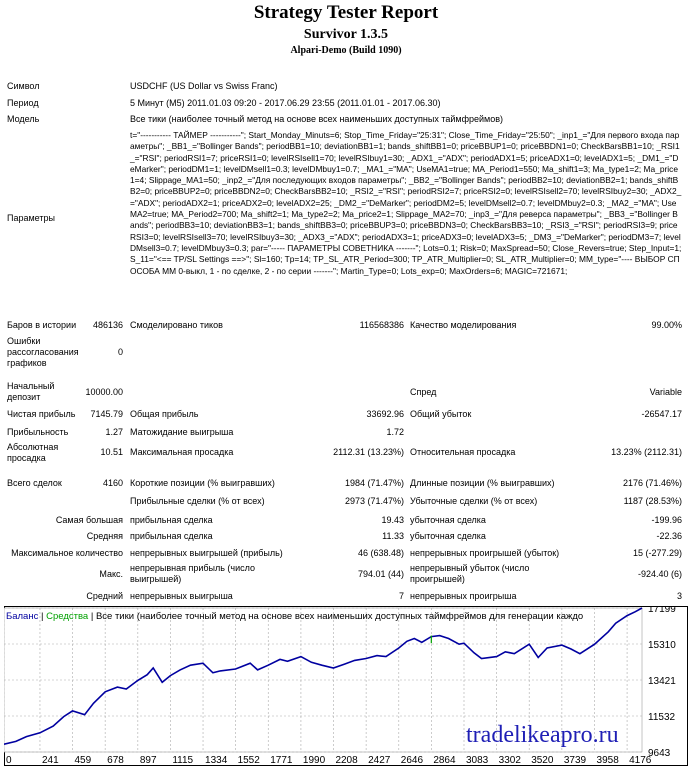 The width and height of the screenshot is (692, 766). What do you see at coordinates (193, 573) in the screenshot?
I see `consec-profit-label: непрерывная прибыль (число выигрышей)` at bounding box center [193, 573].